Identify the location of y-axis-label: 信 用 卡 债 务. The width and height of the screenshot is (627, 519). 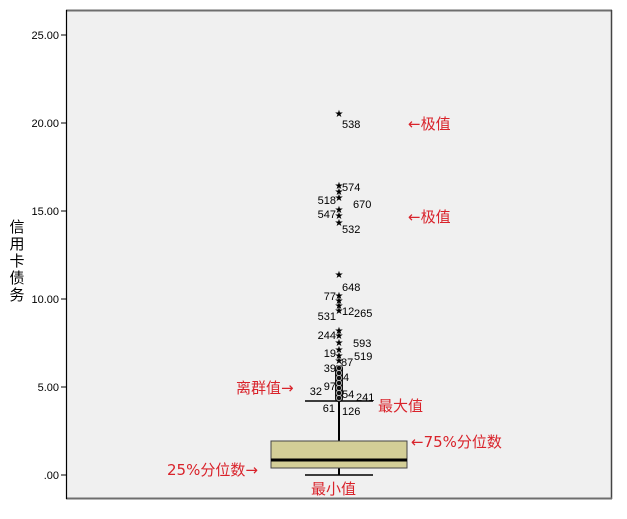
(16, 261).